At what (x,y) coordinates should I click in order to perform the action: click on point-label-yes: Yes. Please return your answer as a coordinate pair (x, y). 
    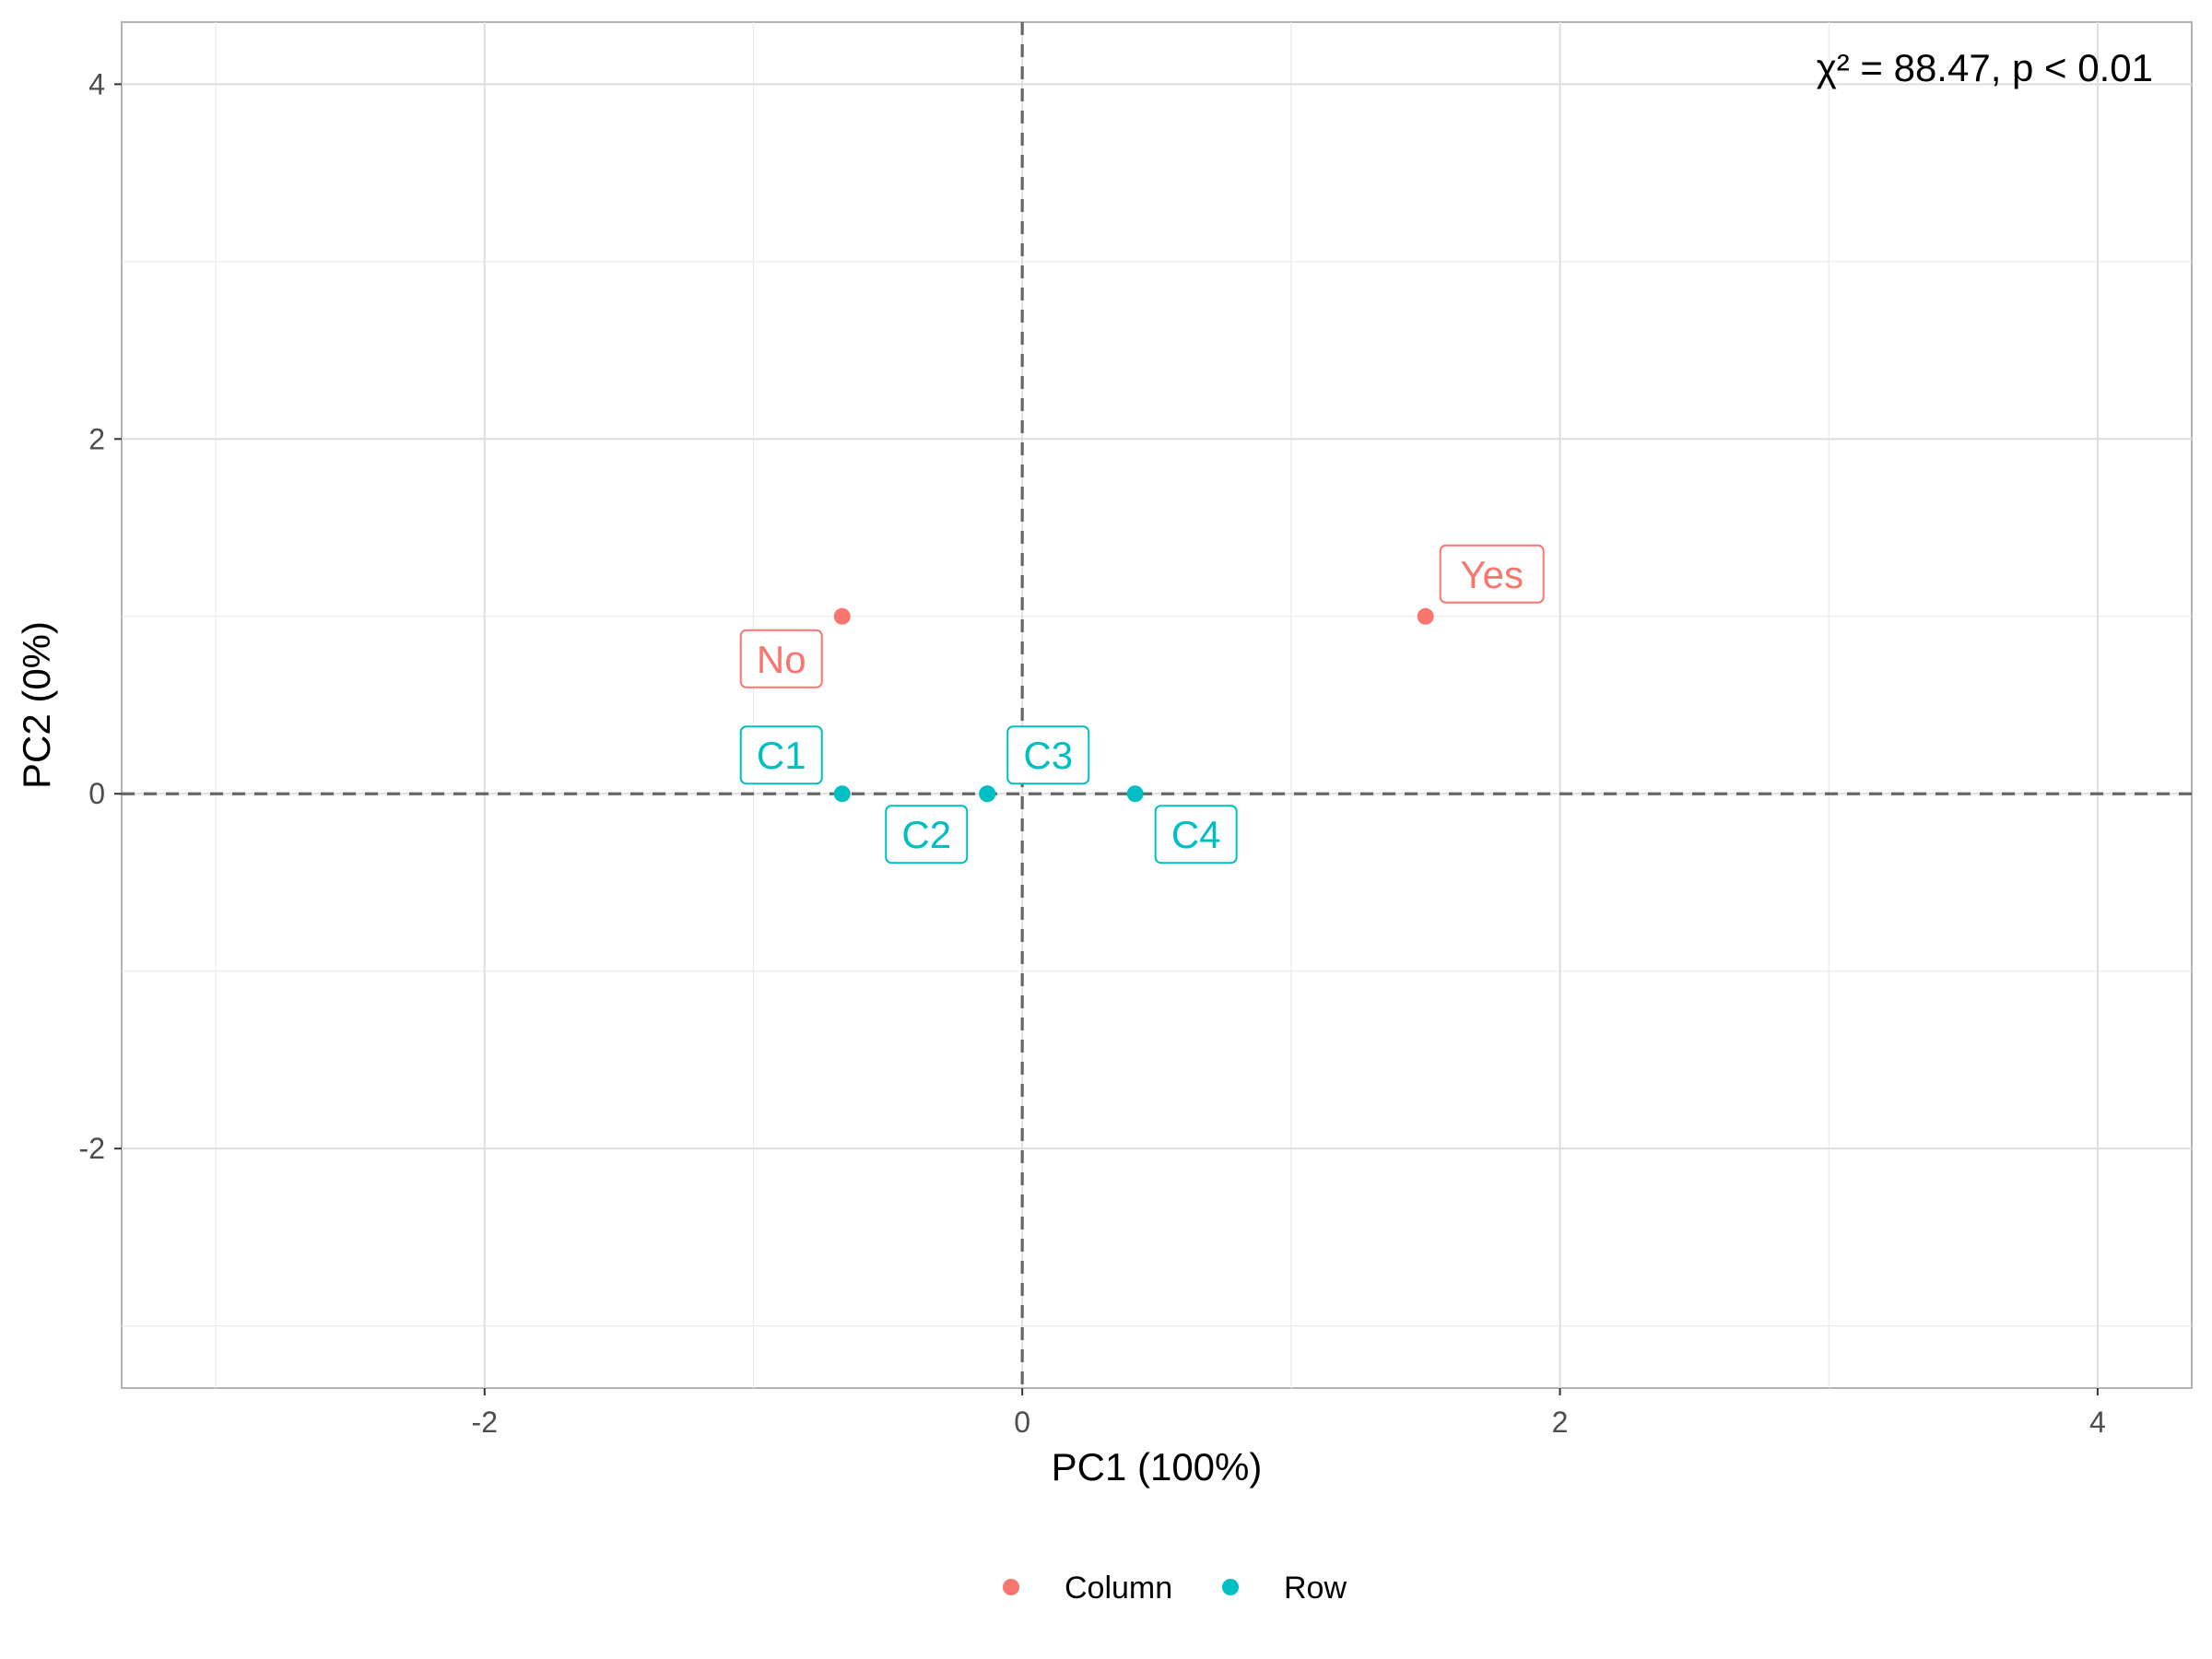
    Looking at the image, I should click on (1492, 574).